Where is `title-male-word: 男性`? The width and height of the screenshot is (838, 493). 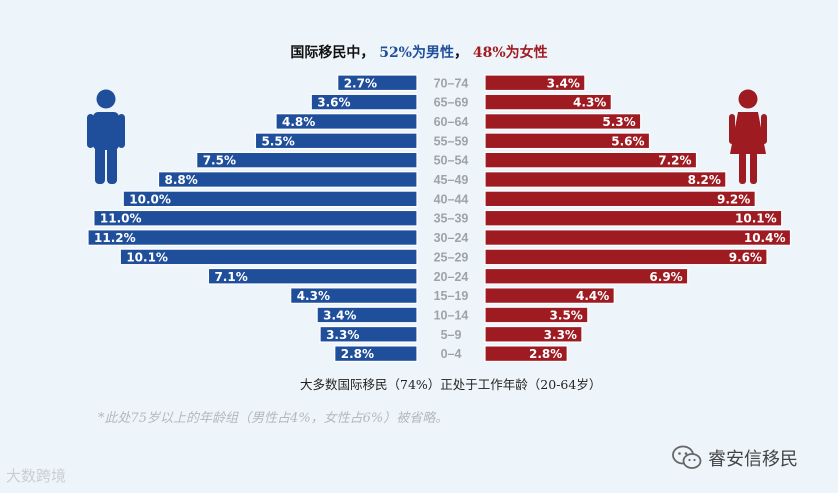
title-male-word: 男性 is located at coordinates (440, 53).